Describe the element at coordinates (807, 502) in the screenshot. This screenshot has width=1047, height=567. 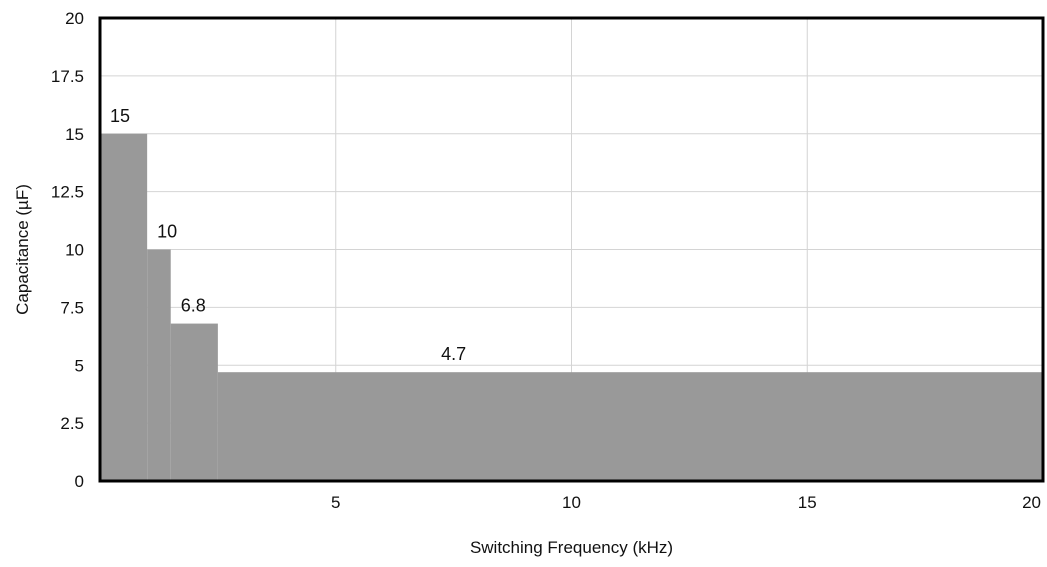
I see `x-tick-label: 15` at that location.